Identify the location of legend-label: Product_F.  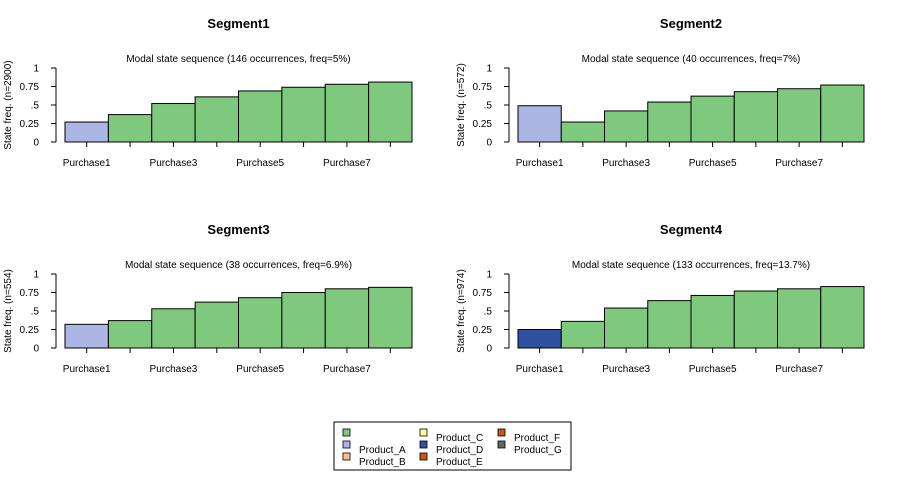
(537, 438).